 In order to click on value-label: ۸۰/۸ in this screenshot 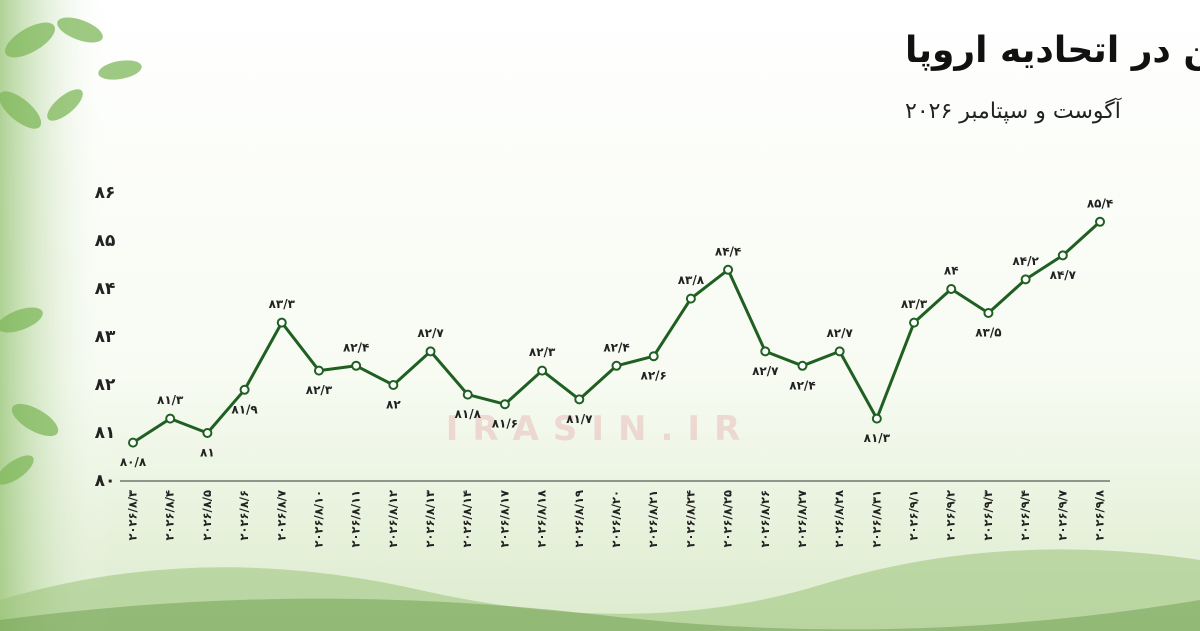, I will do `click(133, 462)`.